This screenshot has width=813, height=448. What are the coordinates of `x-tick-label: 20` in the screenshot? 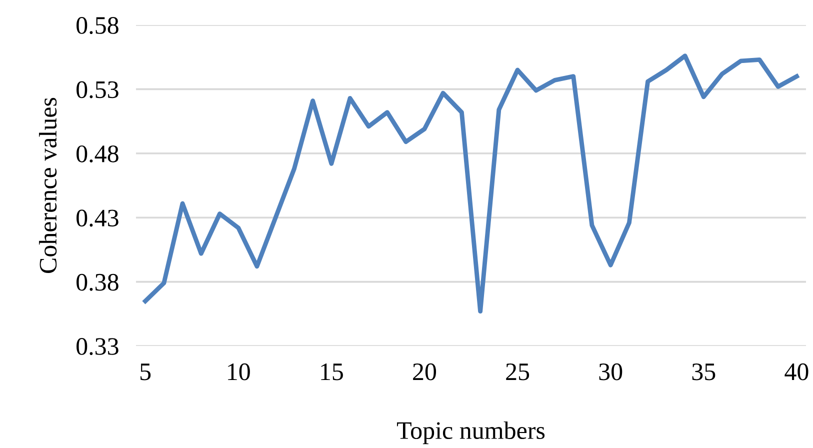 It's located at (424, 371).